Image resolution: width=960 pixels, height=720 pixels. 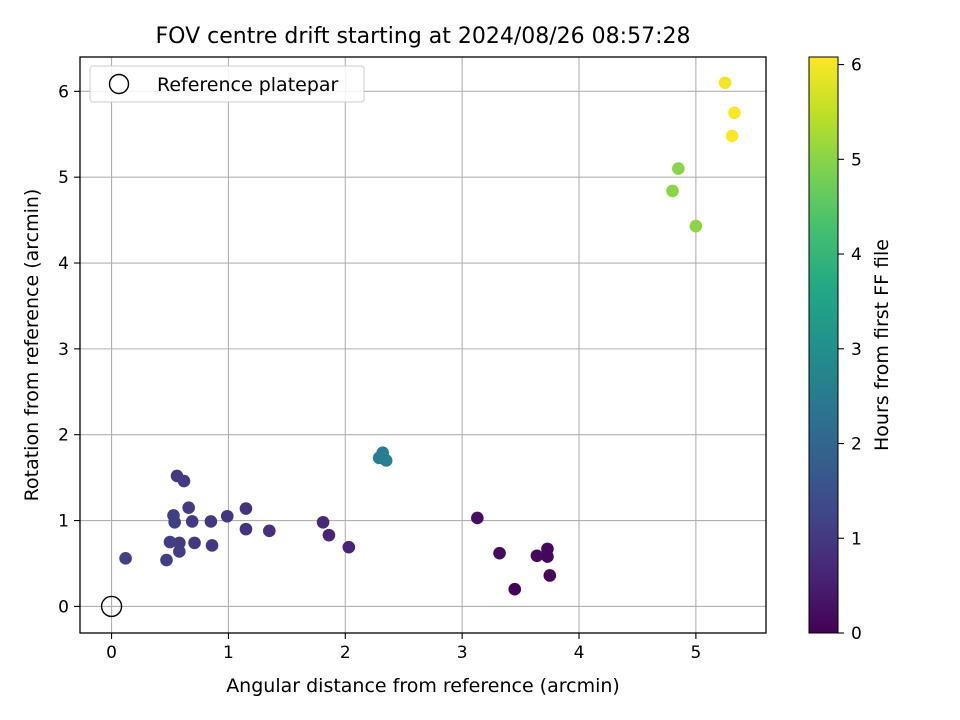 I want to click on x-axis-label: Angular distance from reference (arcmin), so click(x=423, y=686).